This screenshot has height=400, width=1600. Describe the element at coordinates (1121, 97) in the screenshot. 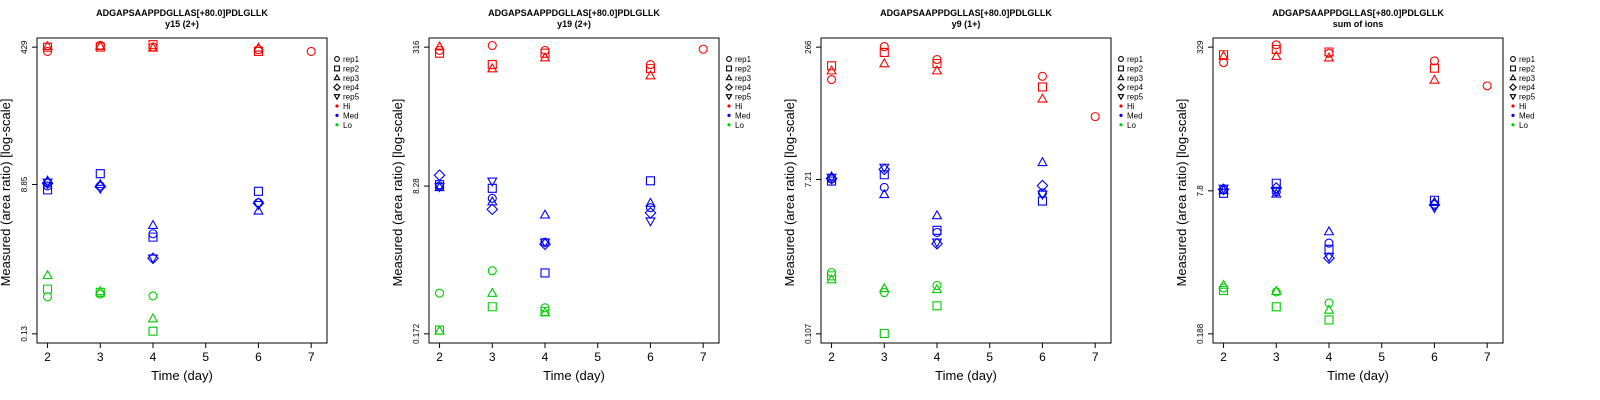

I see `legend-symbol-rep5` at that location.